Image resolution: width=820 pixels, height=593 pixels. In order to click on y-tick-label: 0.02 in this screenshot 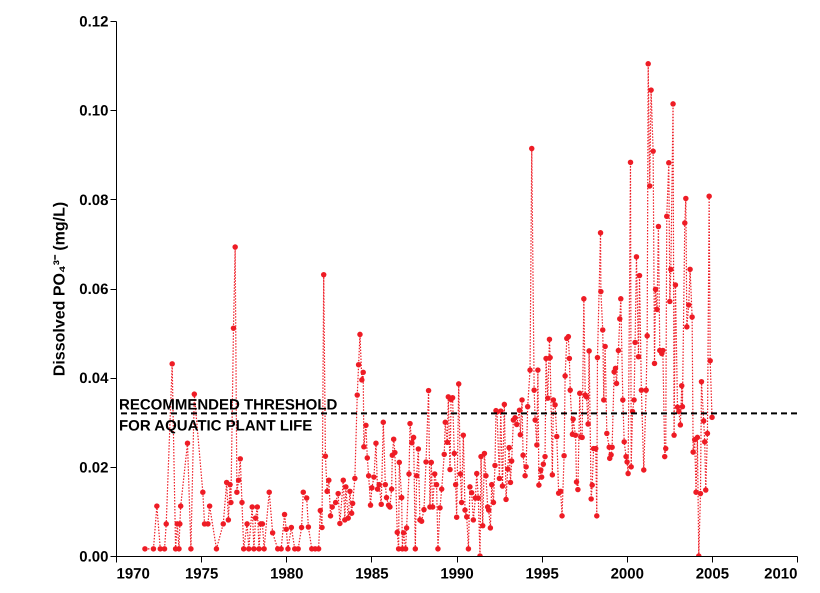, I will do `click(93, 467)`.